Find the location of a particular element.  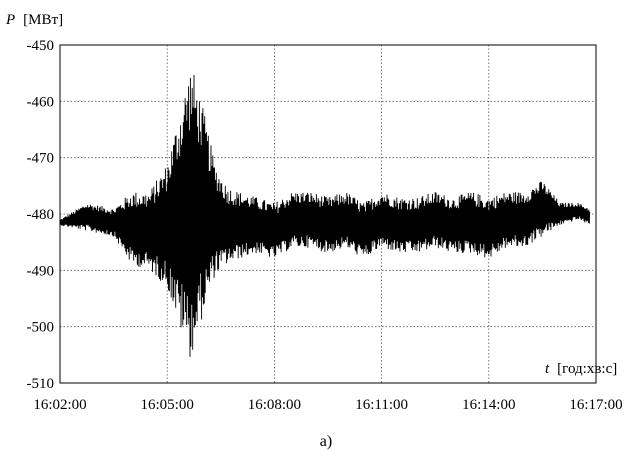

y-axis-unit: [МВт] is located at coordinates (43, 20).